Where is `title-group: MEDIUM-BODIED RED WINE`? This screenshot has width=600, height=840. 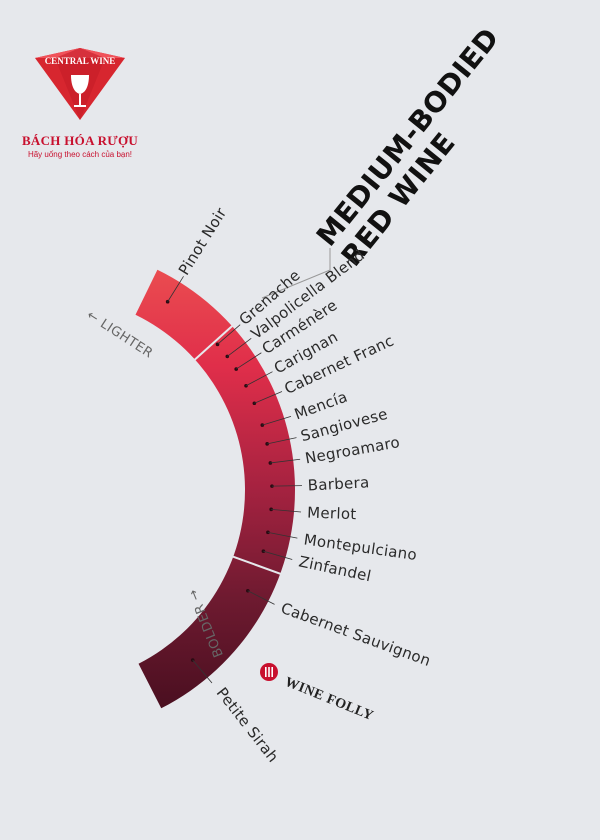 title-group: MEDIUM-BODIED RED WINE is located at coordinates (408, 146).